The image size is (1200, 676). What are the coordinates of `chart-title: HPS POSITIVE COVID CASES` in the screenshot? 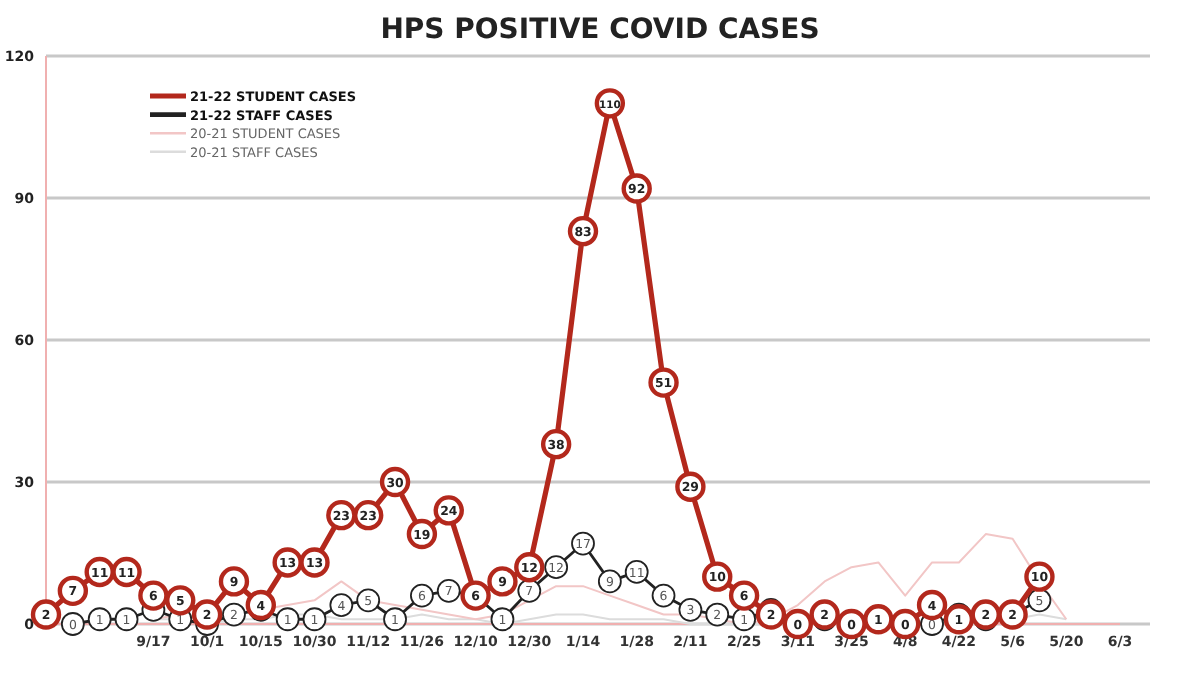 It's located at (600, 30).